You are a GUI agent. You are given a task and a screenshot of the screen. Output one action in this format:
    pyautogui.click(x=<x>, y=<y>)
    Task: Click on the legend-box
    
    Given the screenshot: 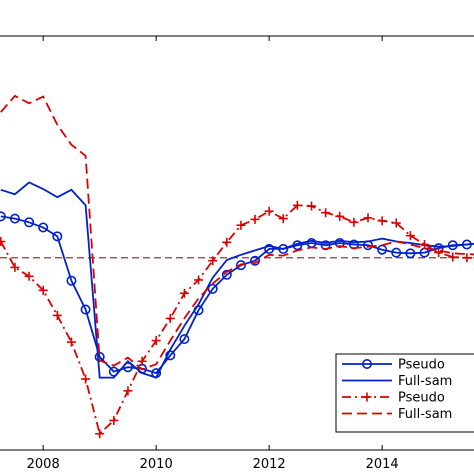 What is the action you would take?
    pyautogui.click(x=404, y=393)
    